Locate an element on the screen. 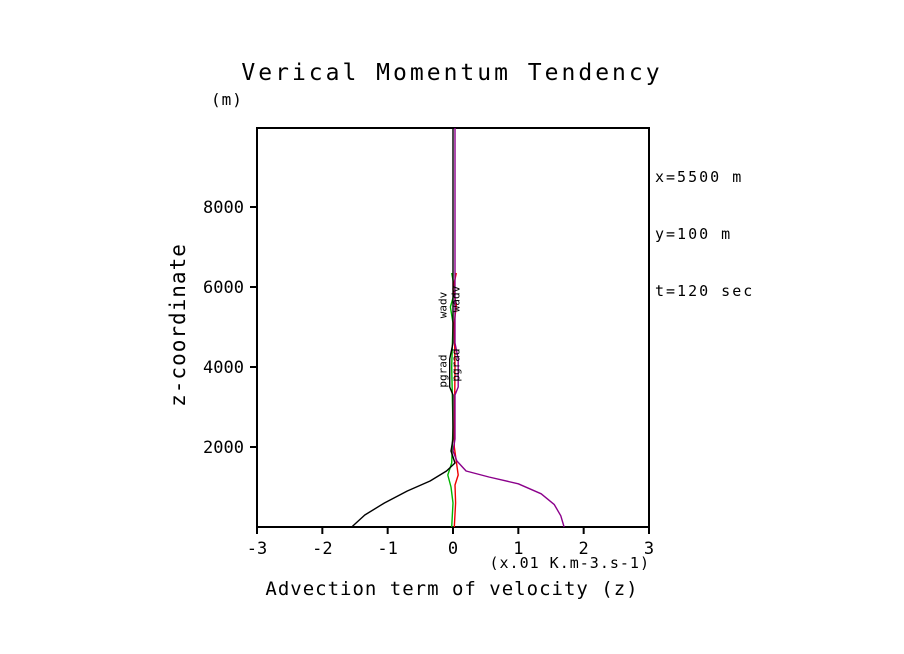  y-axis-unit: (m) is located at coordinates (227, 99).